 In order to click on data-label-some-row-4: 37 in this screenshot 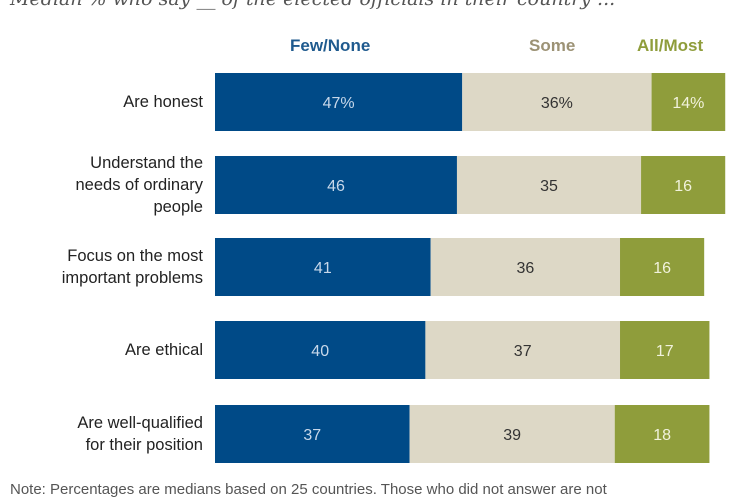, I will do `click(523, 351)`.